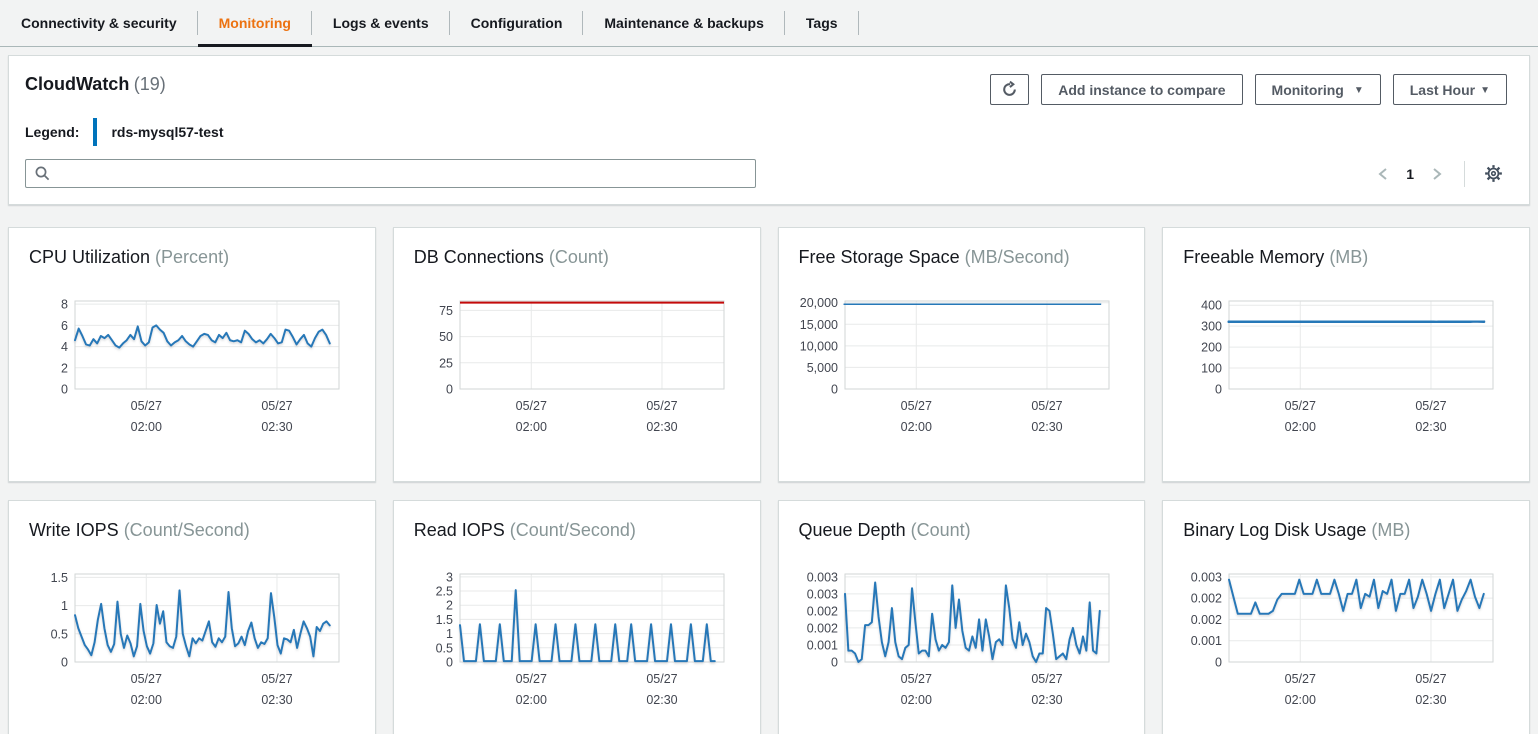  I want to click on refresh-icon, so click(1010, 88).